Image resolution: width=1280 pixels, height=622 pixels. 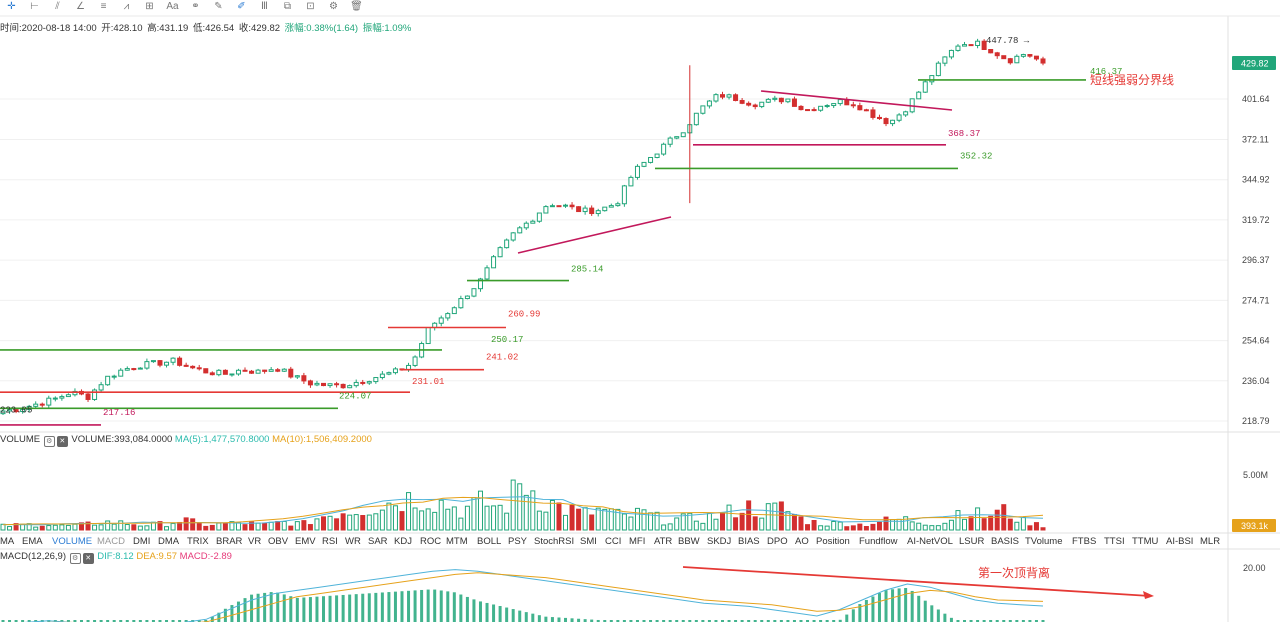 What do you see at coordinates (378, 541) in the screenshot?
I see `indicator-tab-sar: SAR` at bounding box center [378, 541].